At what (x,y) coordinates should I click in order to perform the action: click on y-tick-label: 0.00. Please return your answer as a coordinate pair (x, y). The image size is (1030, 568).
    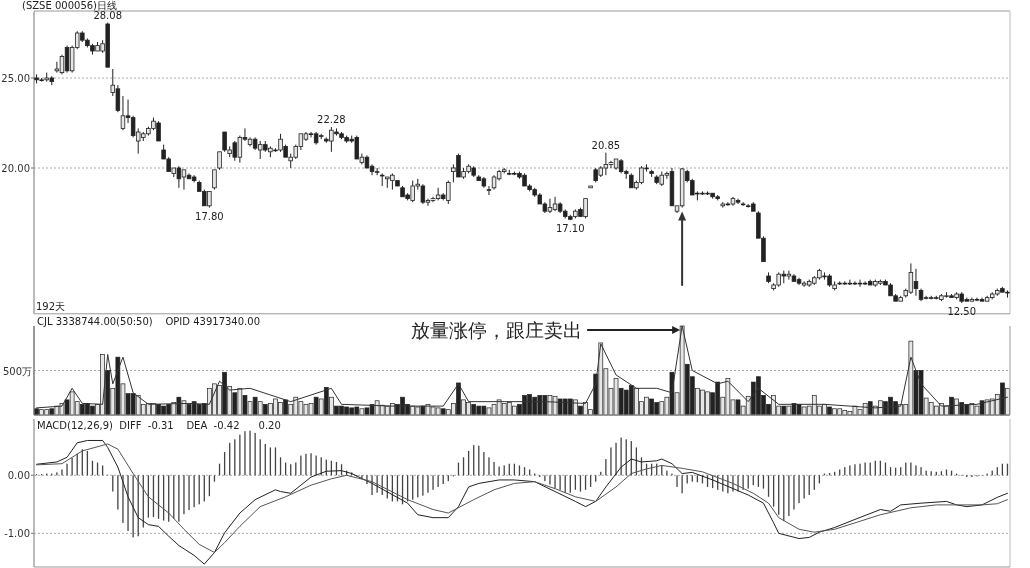
    Looking at the image, I should click on (18, 476).